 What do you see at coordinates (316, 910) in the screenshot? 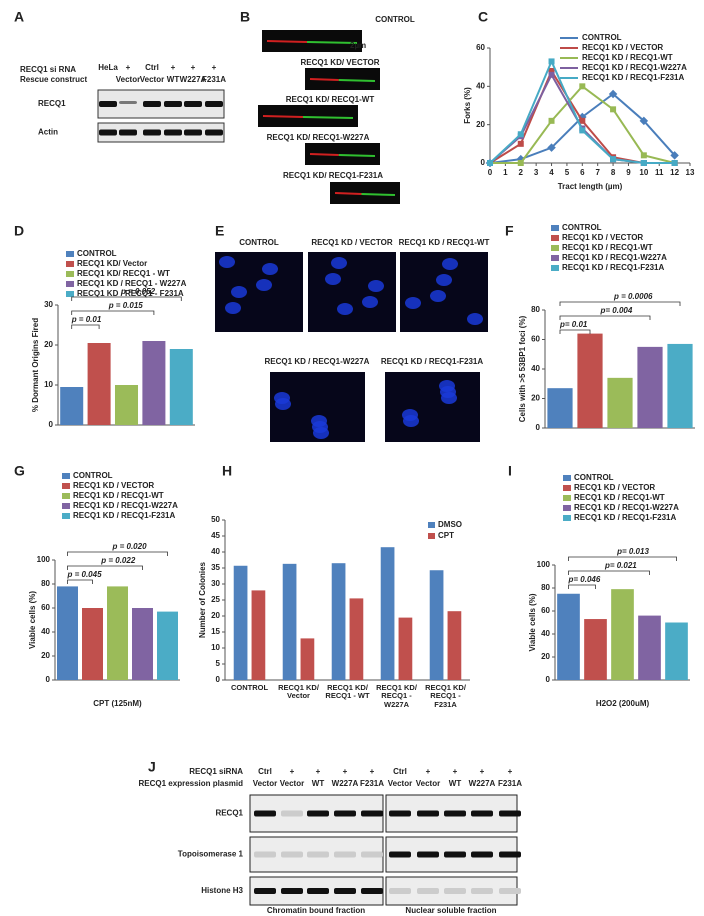
I see `fraction-label: Chromatin bound fraction` at bounding box center [316, 910].